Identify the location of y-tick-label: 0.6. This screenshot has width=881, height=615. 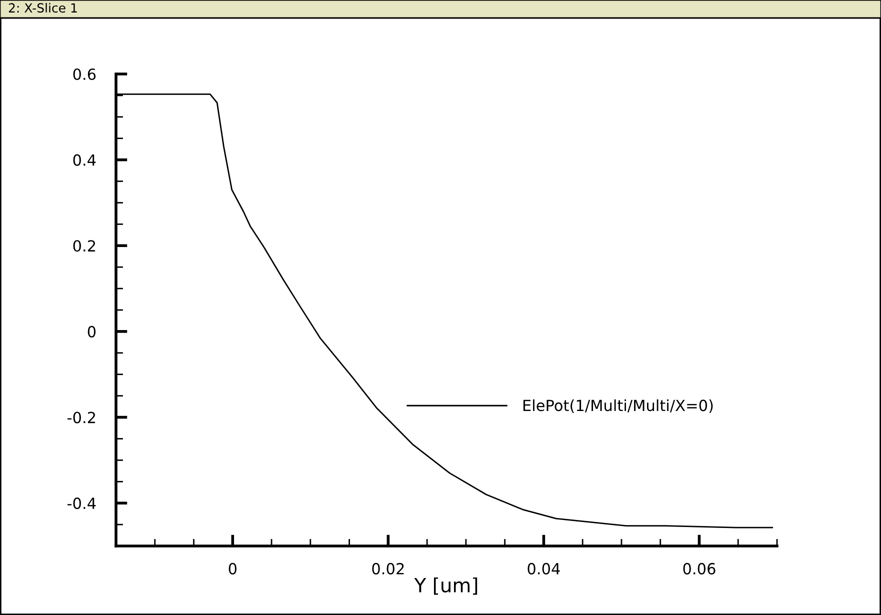
(84, 74).